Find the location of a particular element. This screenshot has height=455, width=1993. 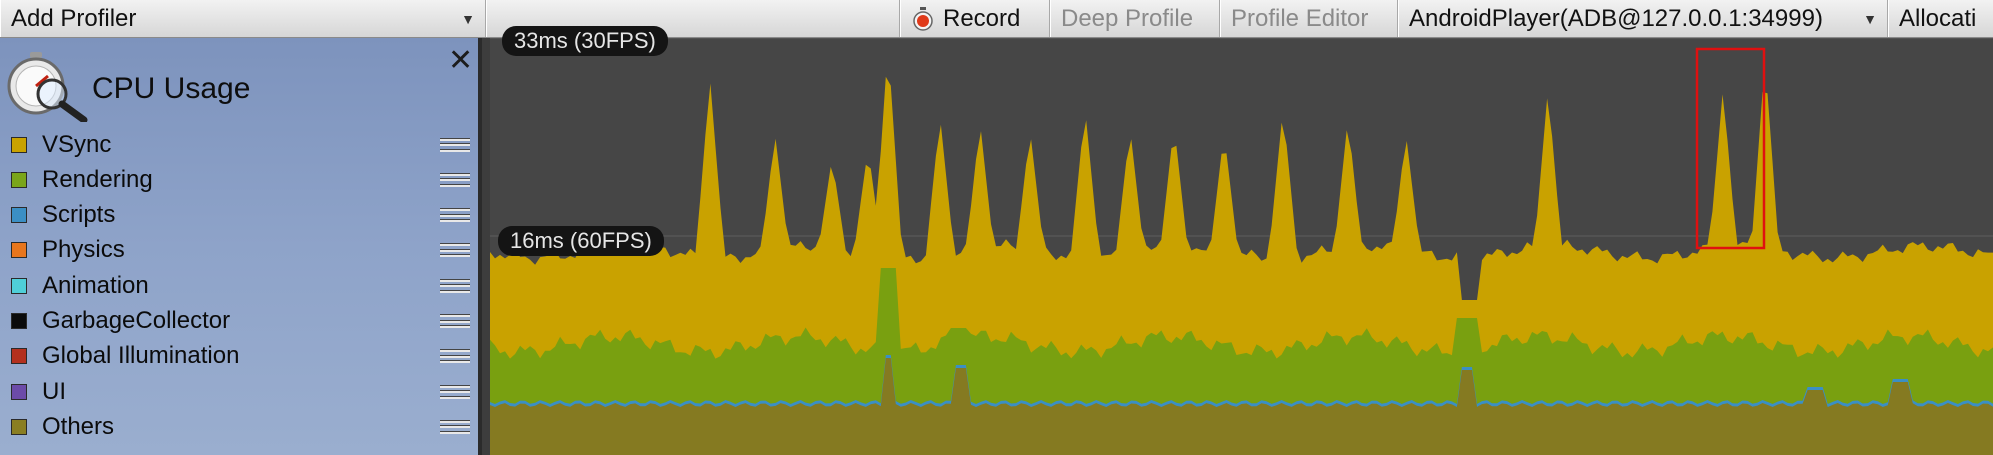

legend-item-global-illumination: Global Illumination is located at coordinates (239, 356).